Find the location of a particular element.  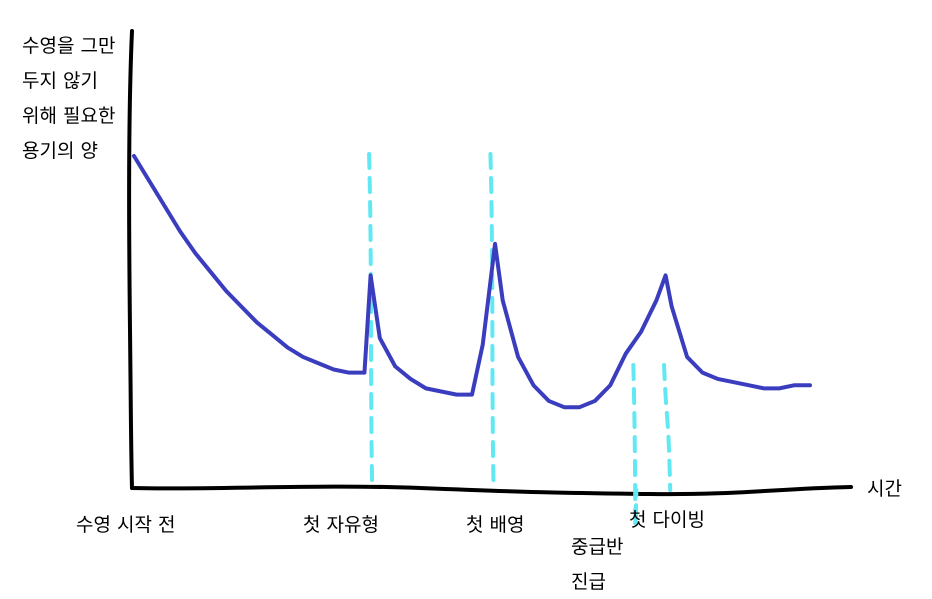

event-label: 첫 다이빙 is located at coordinates (667, 520).